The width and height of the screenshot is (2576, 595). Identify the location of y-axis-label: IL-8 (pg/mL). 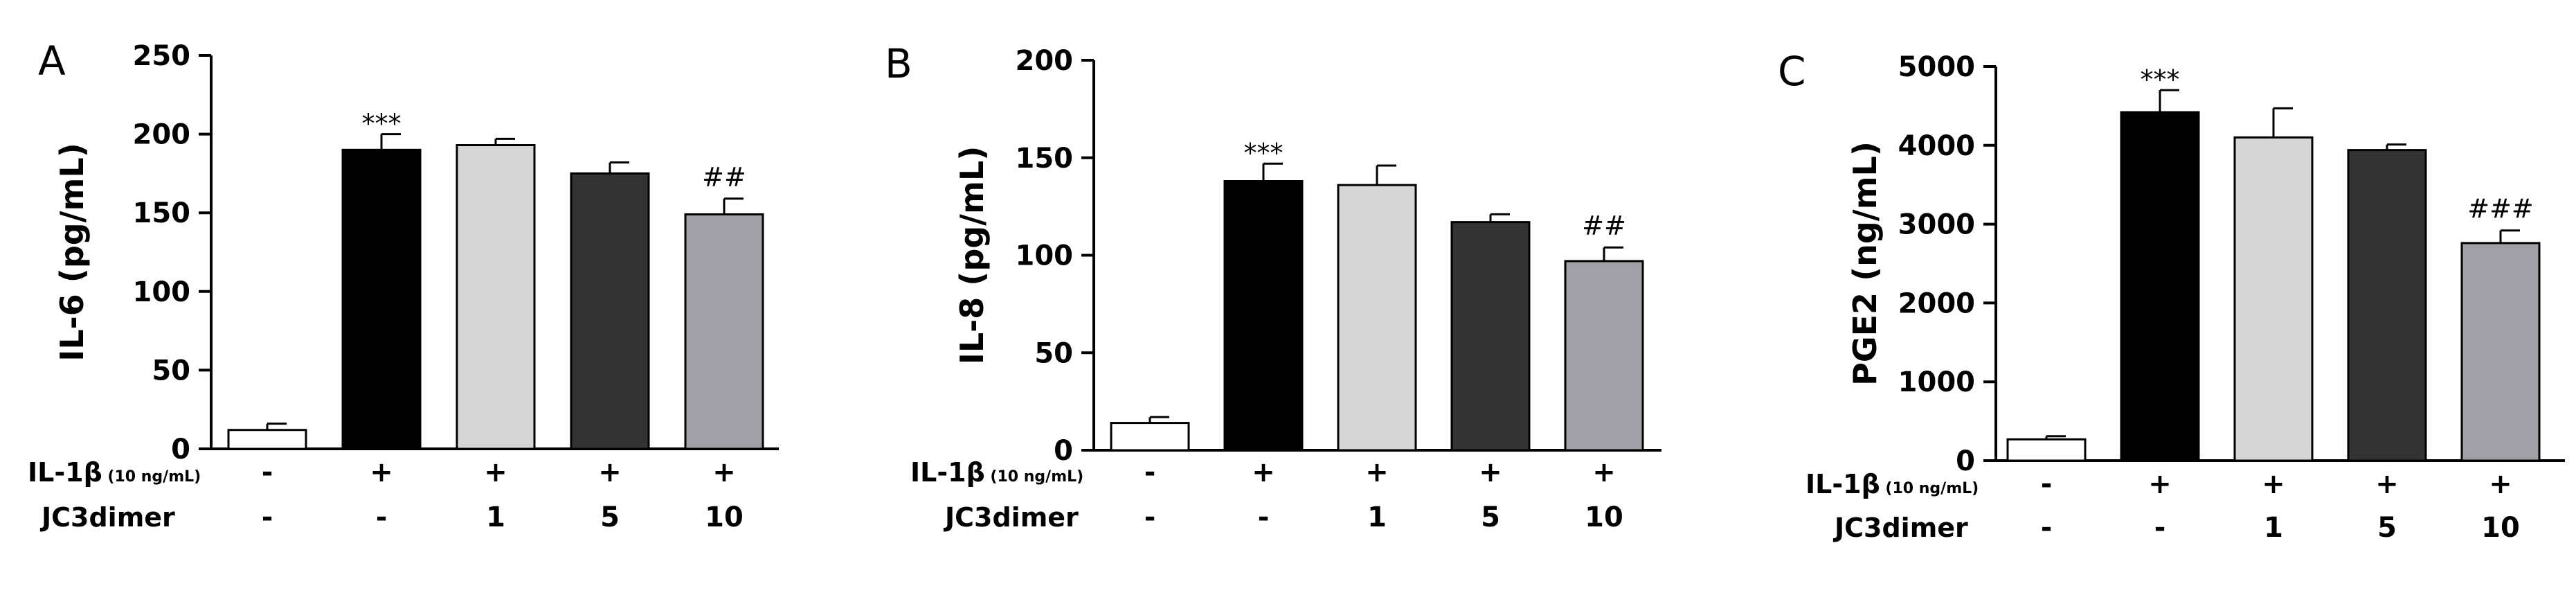
(972, 255).